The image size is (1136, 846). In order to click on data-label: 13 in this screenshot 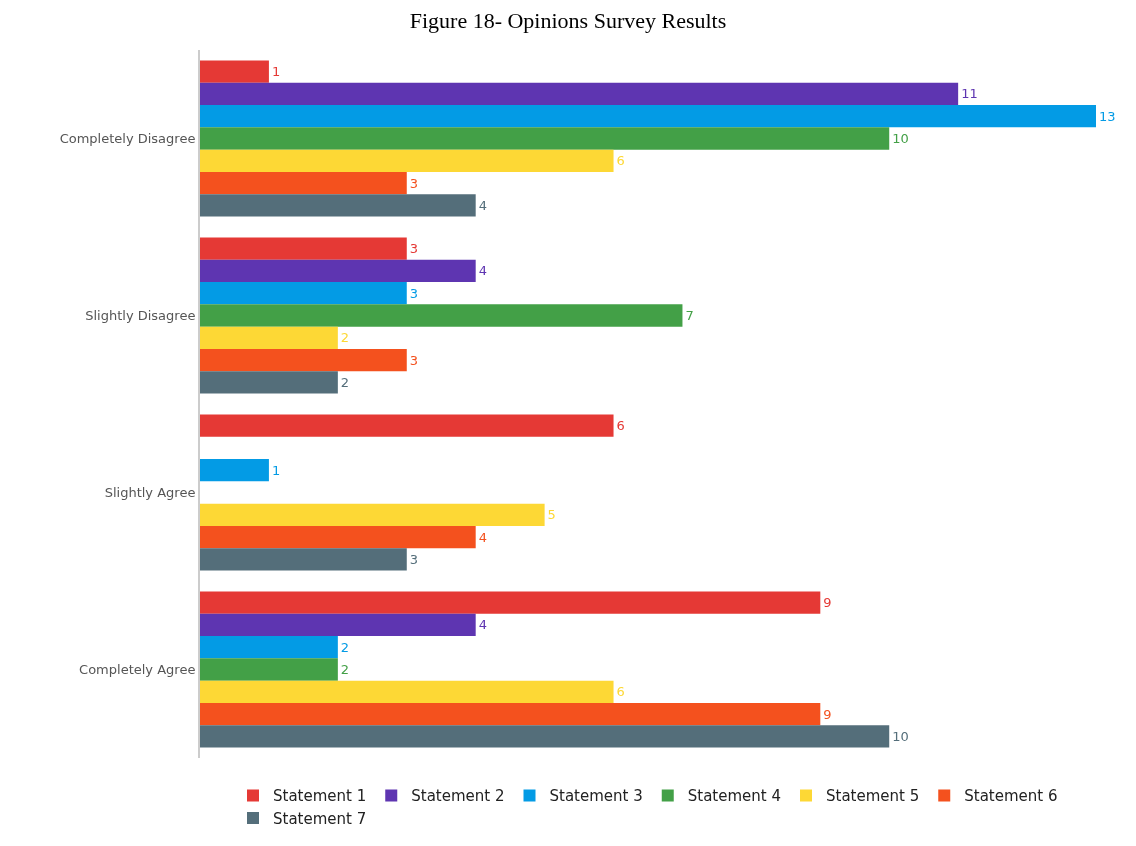, I will do `click(1107, 116)`.